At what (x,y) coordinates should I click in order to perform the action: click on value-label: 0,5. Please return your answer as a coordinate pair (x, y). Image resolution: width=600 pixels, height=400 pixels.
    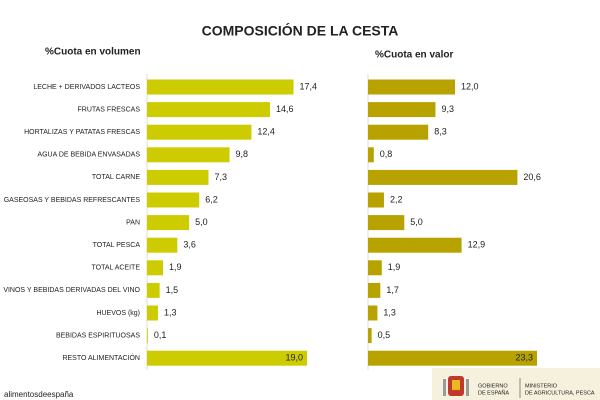
    Looking at the image, I should click on (384, 335).